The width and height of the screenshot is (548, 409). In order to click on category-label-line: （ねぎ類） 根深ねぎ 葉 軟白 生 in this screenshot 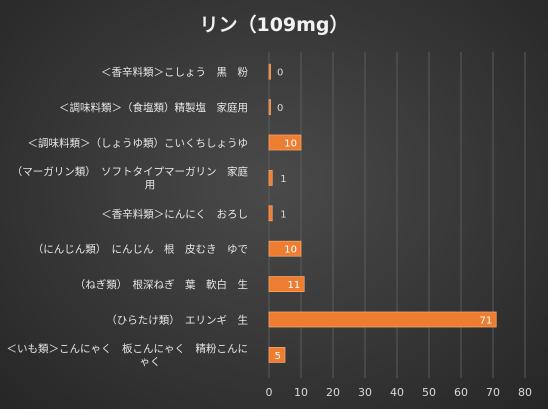, I will do `click(161, 284)`.